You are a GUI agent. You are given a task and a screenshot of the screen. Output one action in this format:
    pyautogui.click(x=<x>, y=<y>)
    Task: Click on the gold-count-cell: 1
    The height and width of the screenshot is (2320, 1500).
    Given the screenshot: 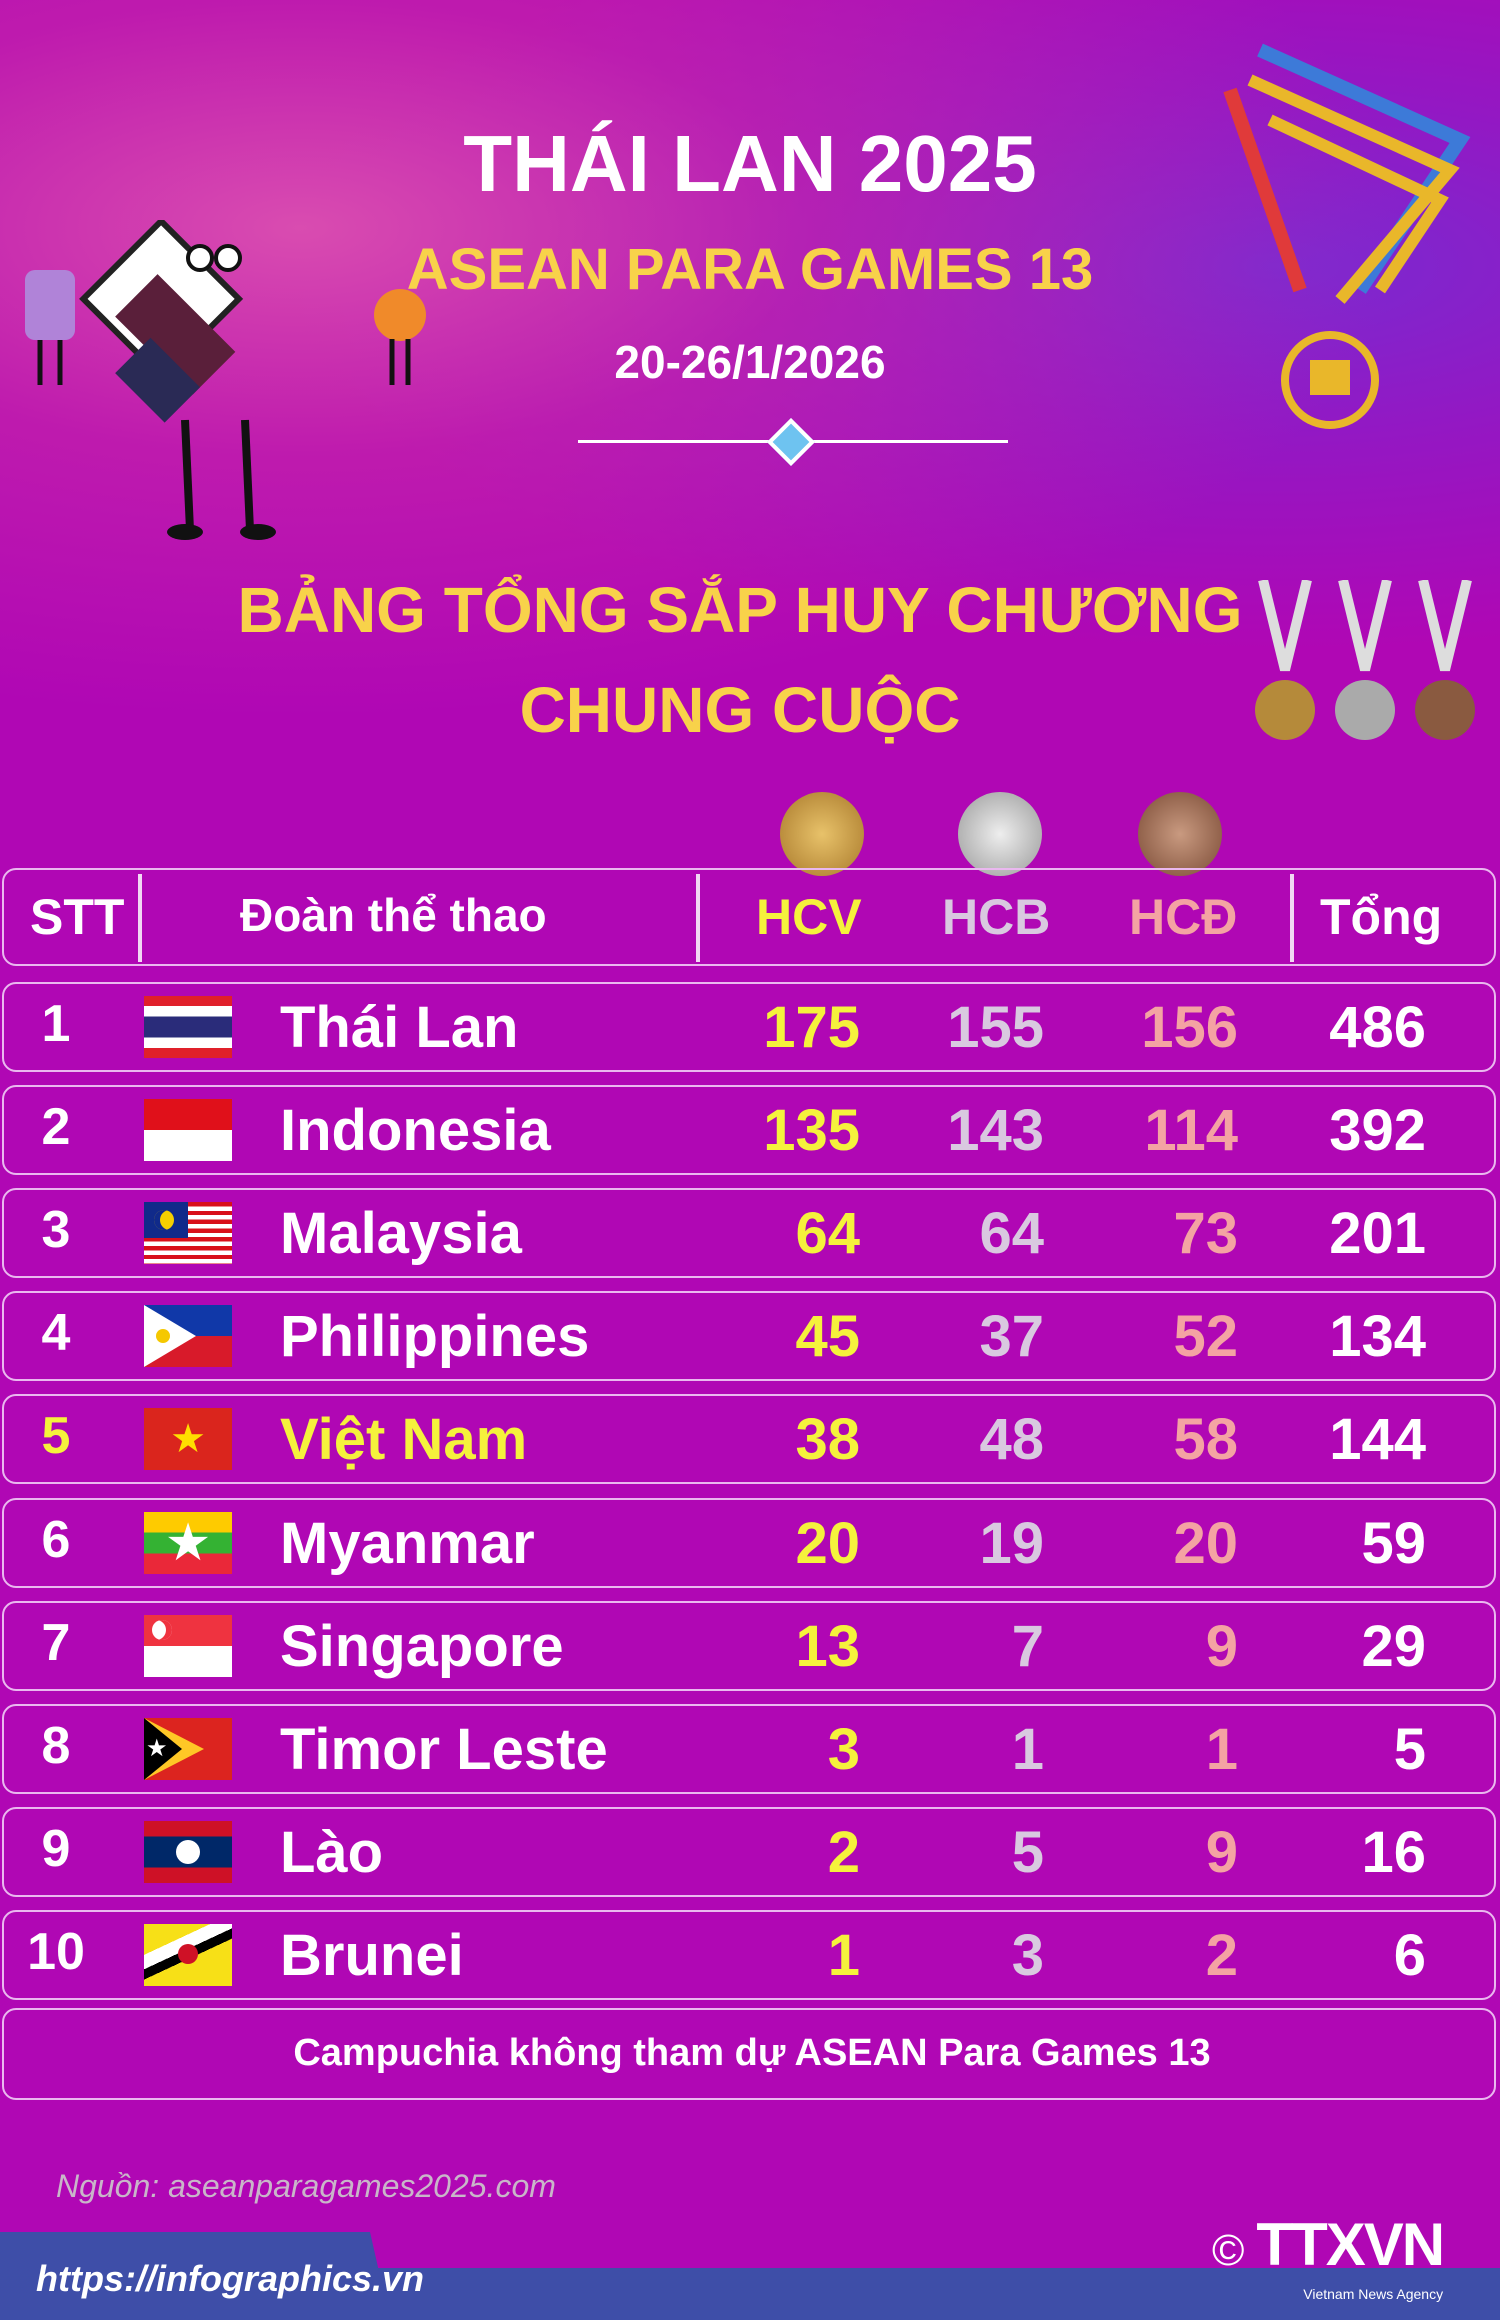 What is the action you would take?
    pyautogui.click(x=843, y=1955)
    